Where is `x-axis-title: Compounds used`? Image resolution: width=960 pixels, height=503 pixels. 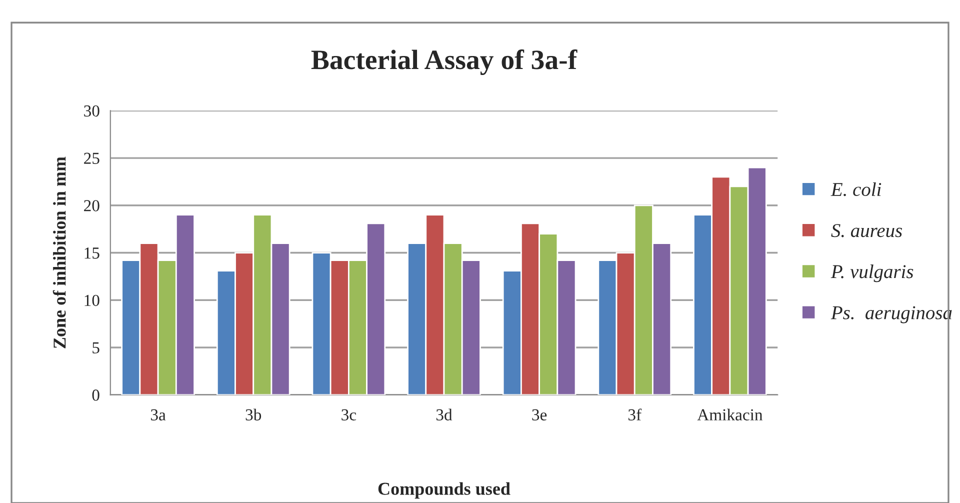 x-axis-title: Compounds used is located at coordinates (444, 490).